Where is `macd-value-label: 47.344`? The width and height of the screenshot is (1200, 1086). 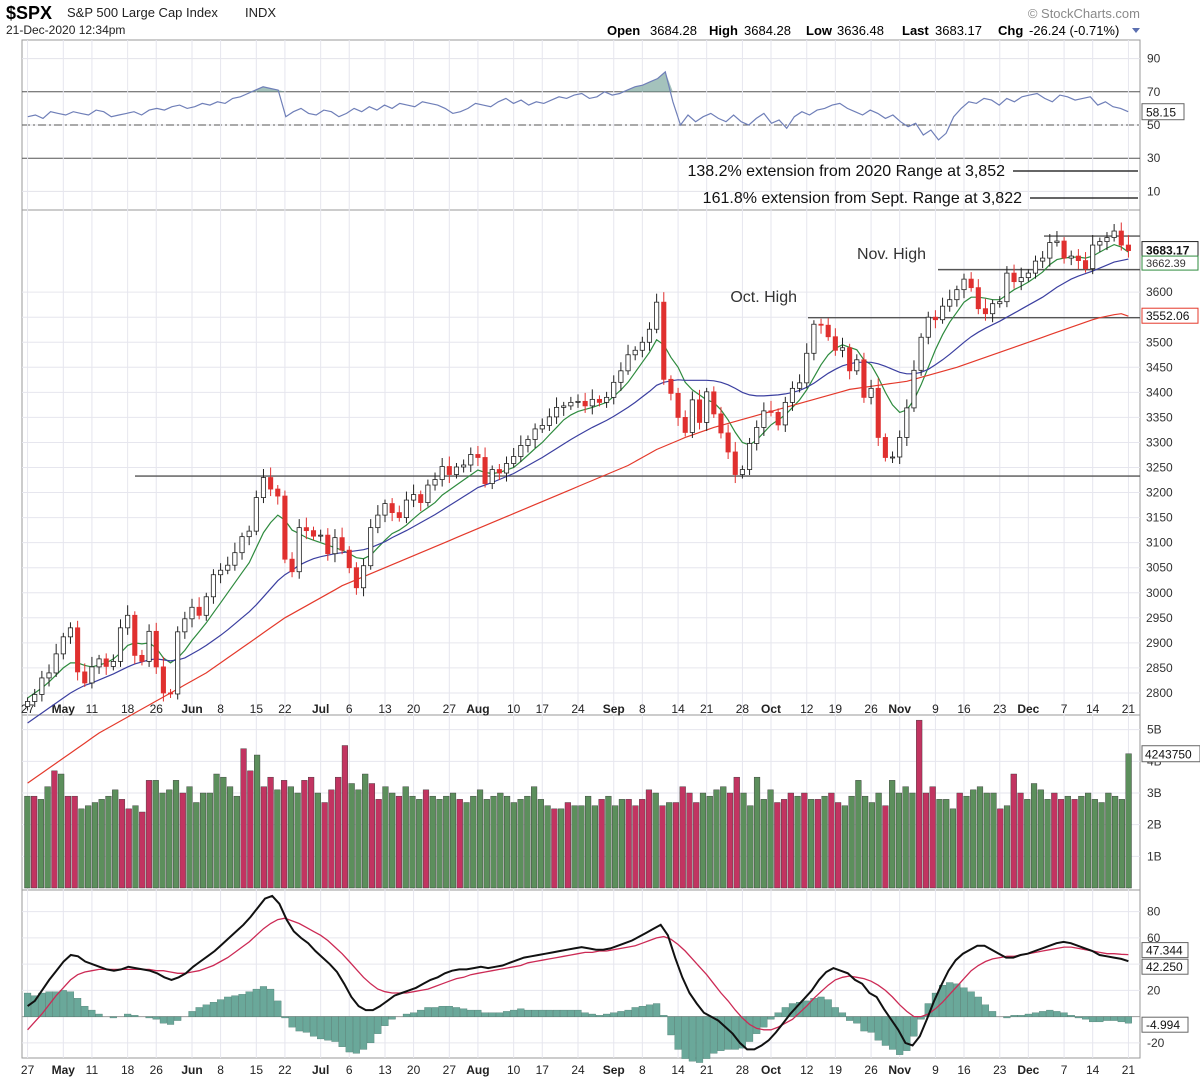
macd-value-label: 47.344 is located at coordinates (1164, 951).